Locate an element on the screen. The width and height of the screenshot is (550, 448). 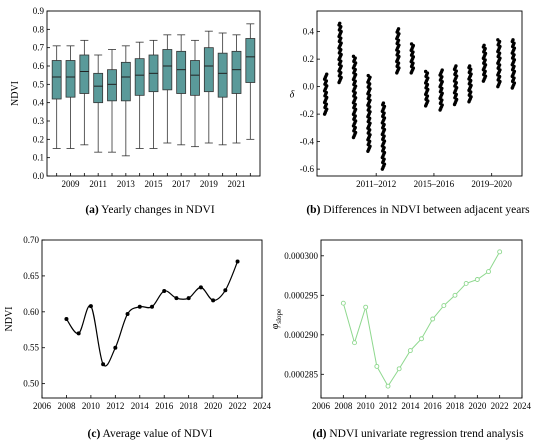
y-tick-label: 0.3 is located at coordinates (39, 121).